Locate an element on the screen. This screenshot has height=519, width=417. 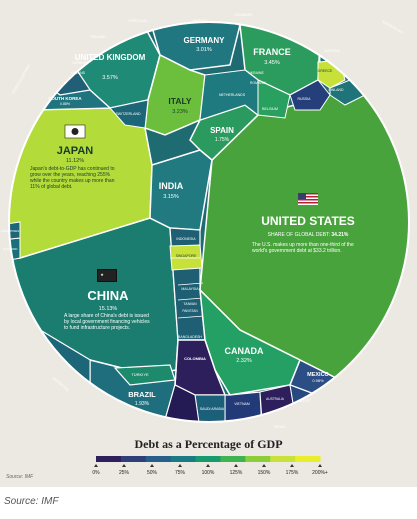
label-china: CHINA is located at coordinates (108, 295).